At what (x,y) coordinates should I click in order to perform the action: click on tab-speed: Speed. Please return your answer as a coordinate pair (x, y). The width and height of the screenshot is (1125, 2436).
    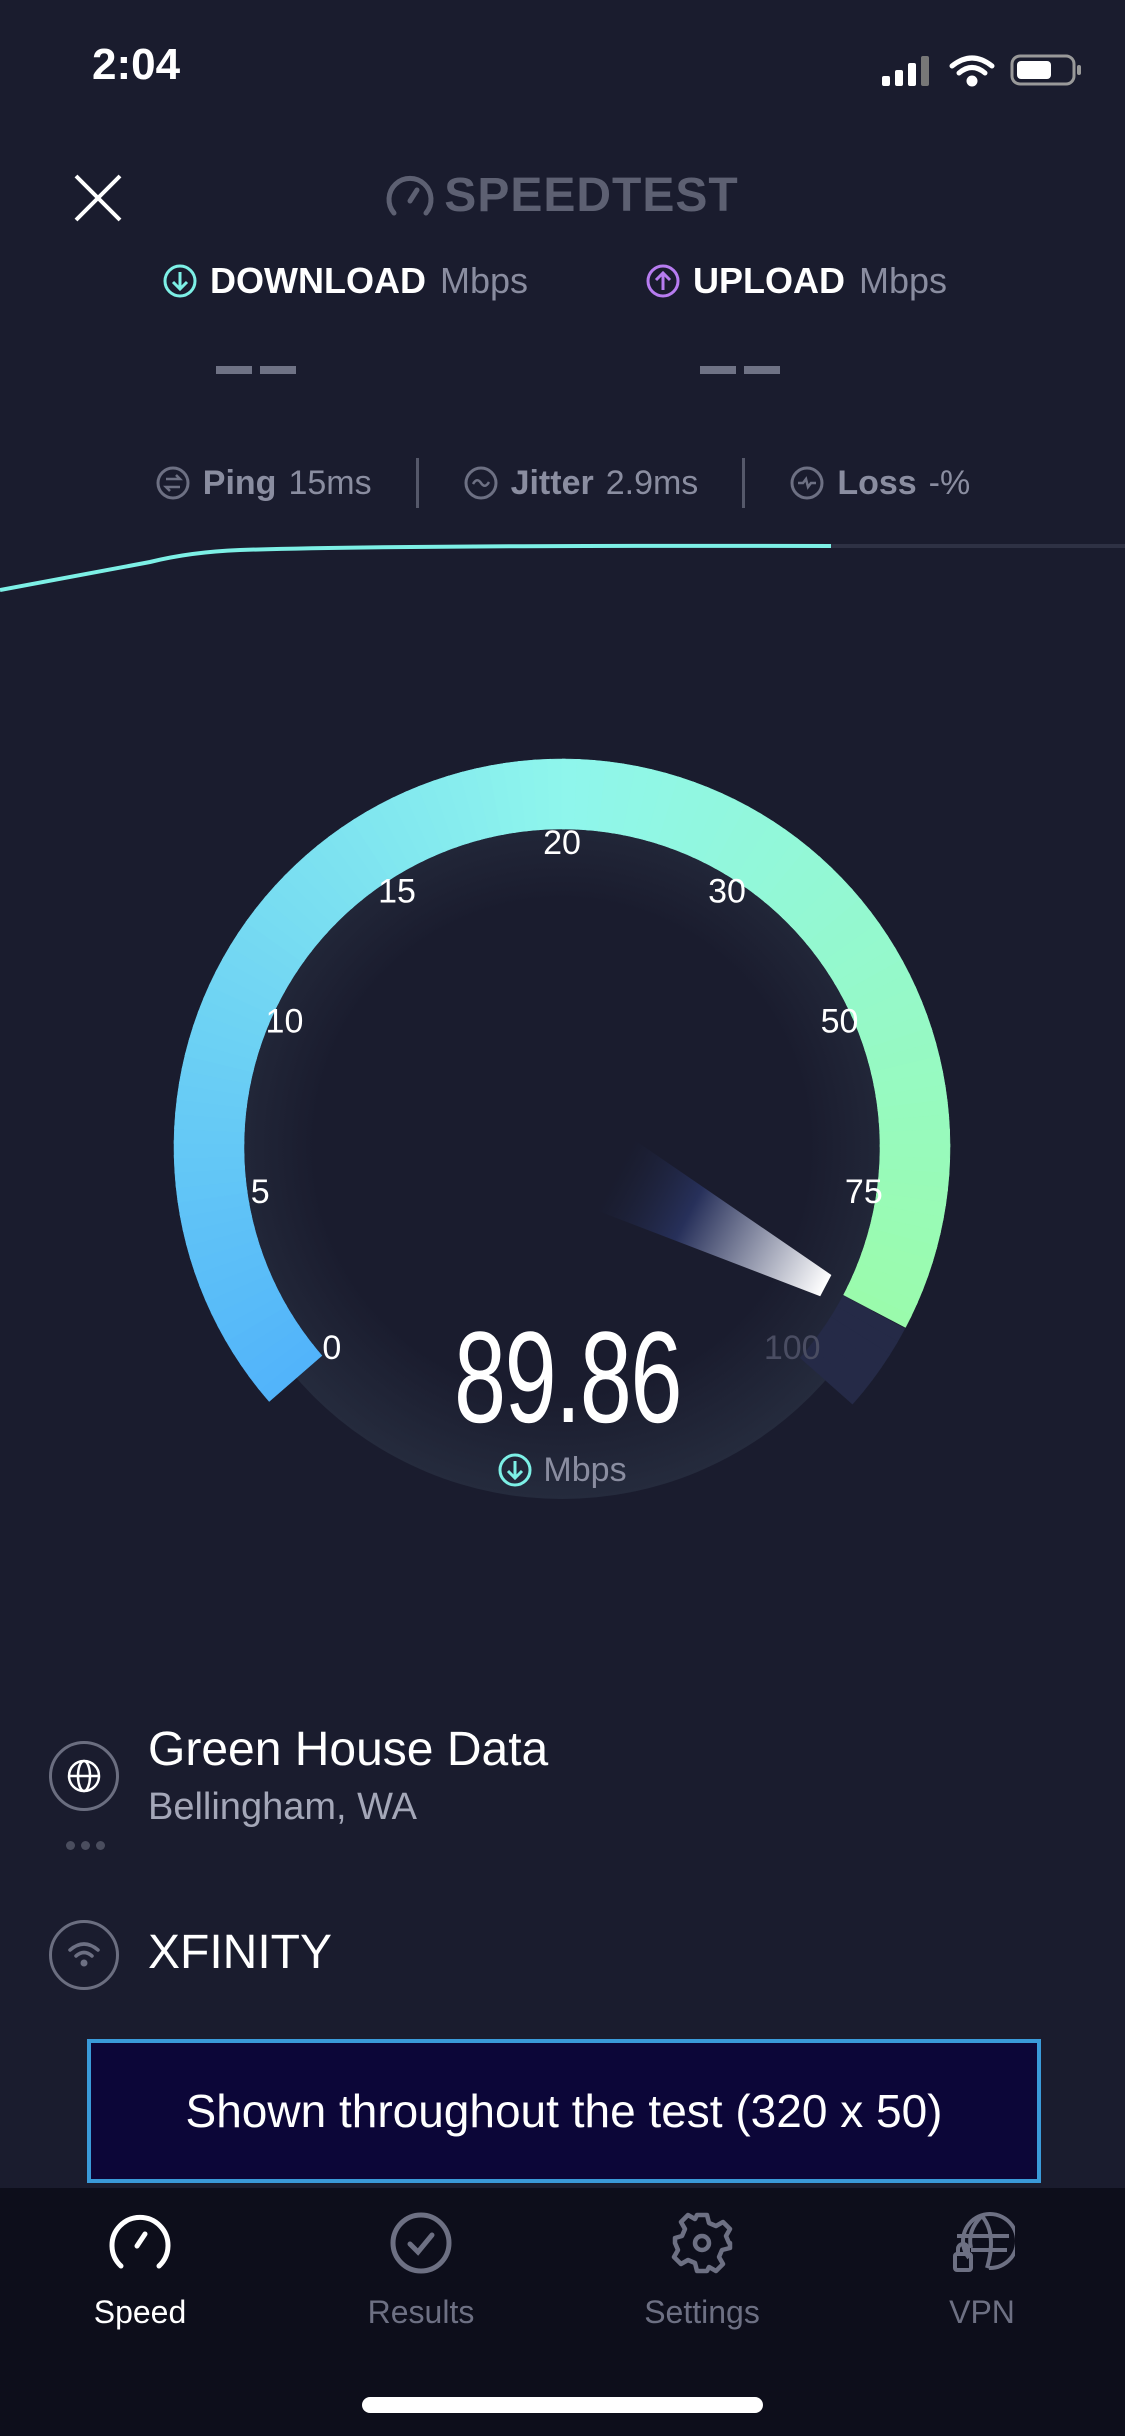
    Looking at the image, I should click on (140, 2270).